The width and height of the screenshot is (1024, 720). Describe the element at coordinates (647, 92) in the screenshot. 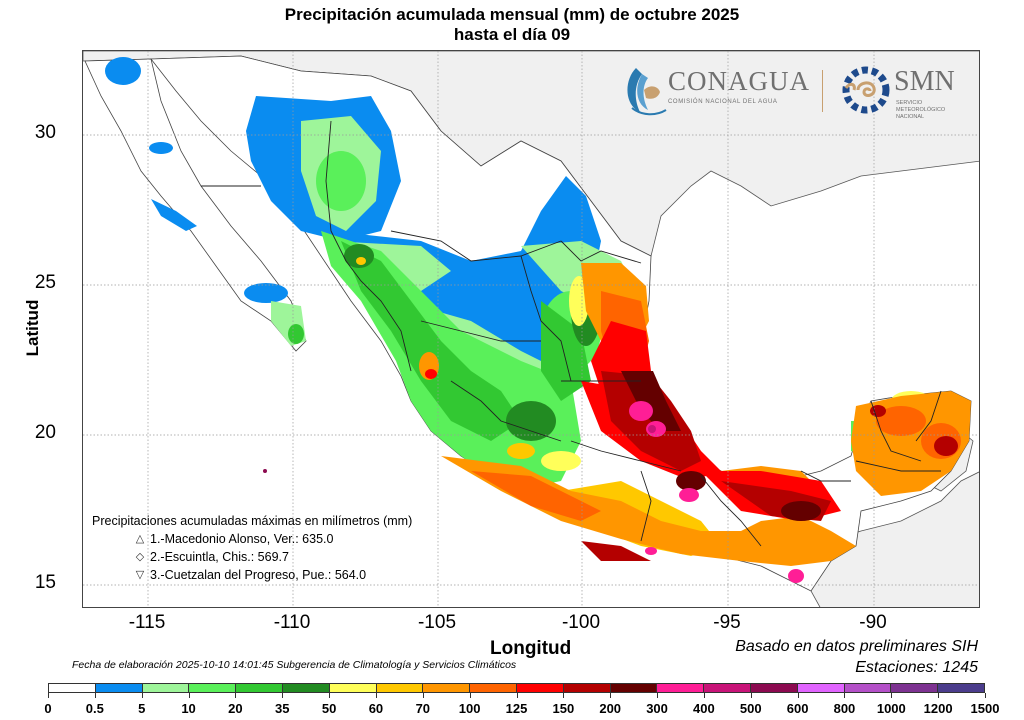

I see `conagua-emblem-icon` at that location.